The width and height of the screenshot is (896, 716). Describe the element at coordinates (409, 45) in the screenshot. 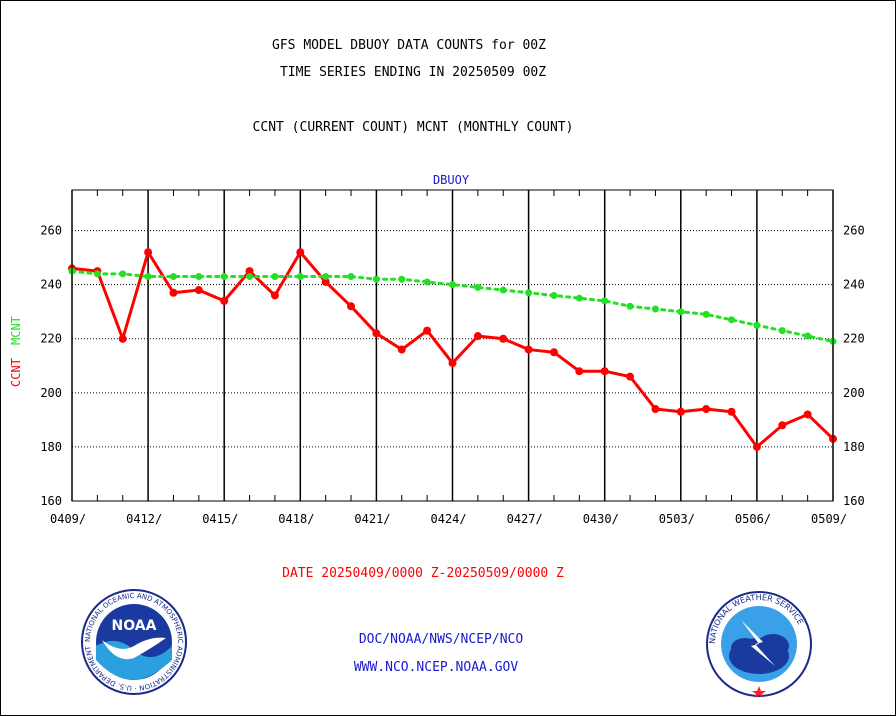

I see `chart-title-line1: GFS MODEL DBUOY DATA COUNTS for 00Z` at that location.